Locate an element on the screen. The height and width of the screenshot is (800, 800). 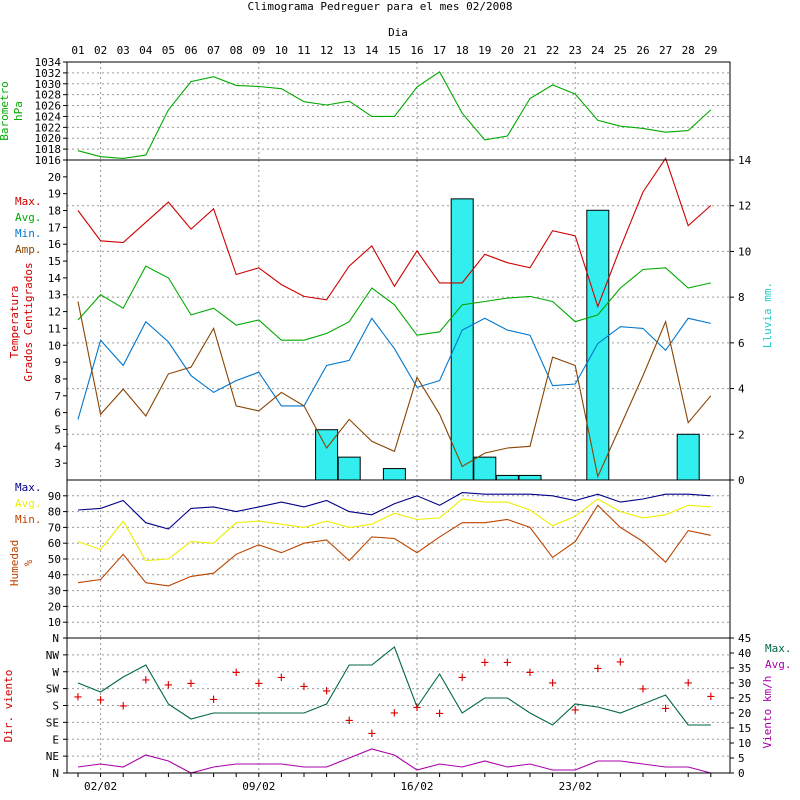
humidity-axis-label: % is located at coordinates (28, 562).